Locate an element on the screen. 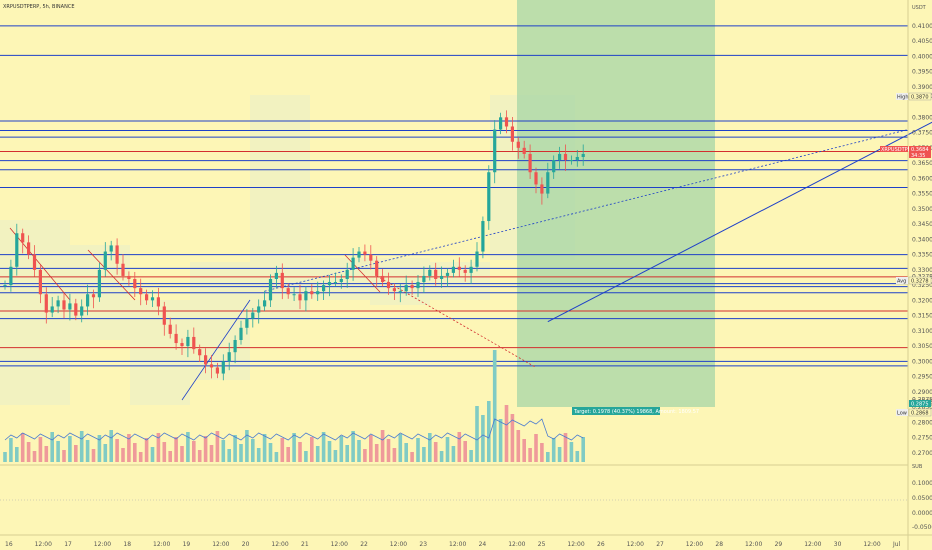 Image resolution: width=932 pixels, height=550 pixels. currency-label: USDT is located at coordinates (919, 8).